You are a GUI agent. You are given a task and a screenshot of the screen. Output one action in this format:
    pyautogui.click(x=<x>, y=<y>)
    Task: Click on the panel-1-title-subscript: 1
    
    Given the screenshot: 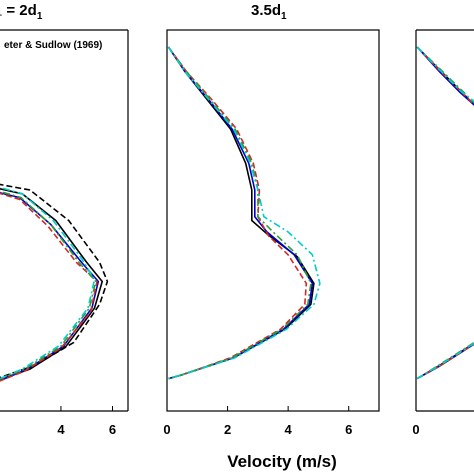 What is the action you would take?
    pyautogui.click(x=40, y=16)
    